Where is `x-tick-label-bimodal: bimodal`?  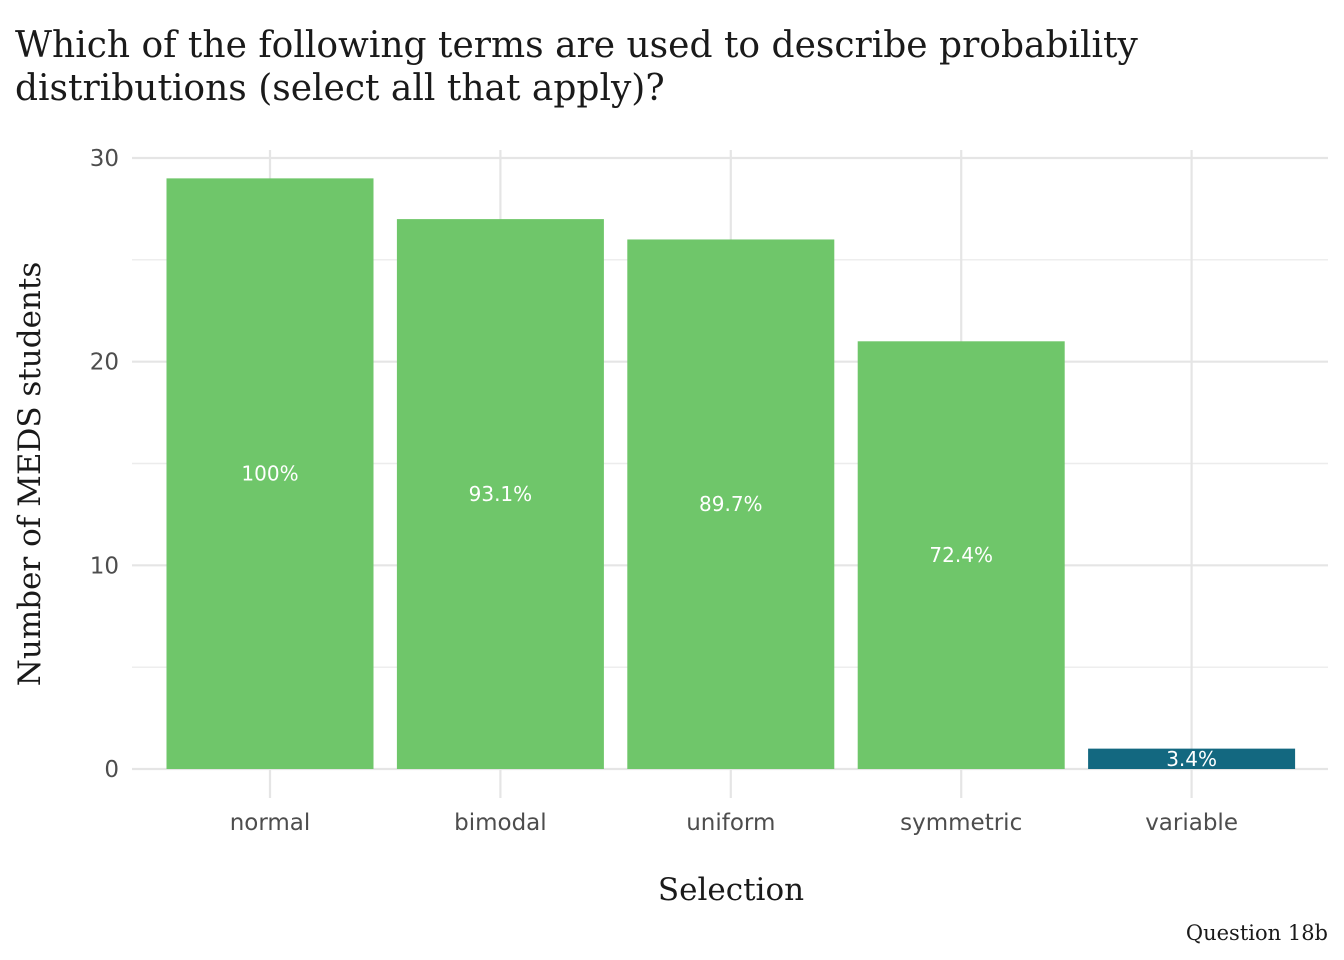
x-tick-label-bimodal: bimodal is located at coordinates (500, 823).